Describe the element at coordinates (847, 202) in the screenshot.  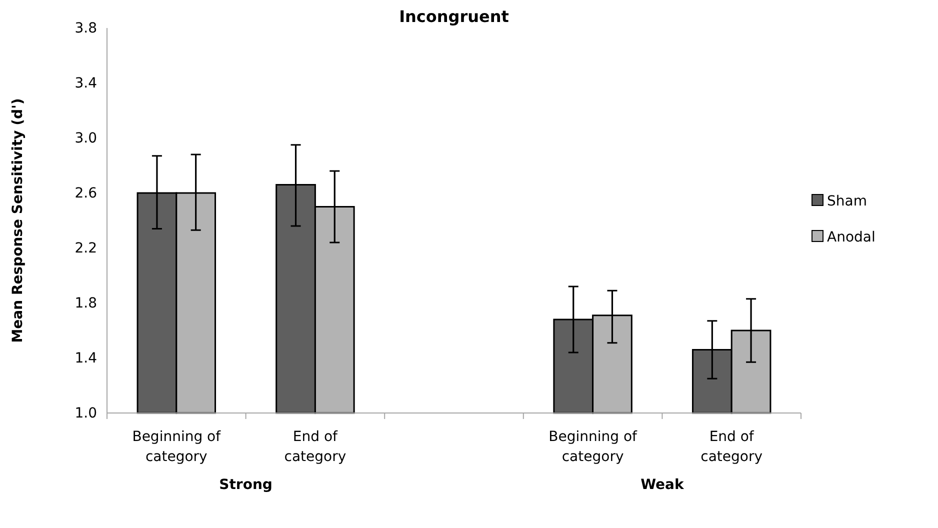
I see `legend-label: Sham` at that location.